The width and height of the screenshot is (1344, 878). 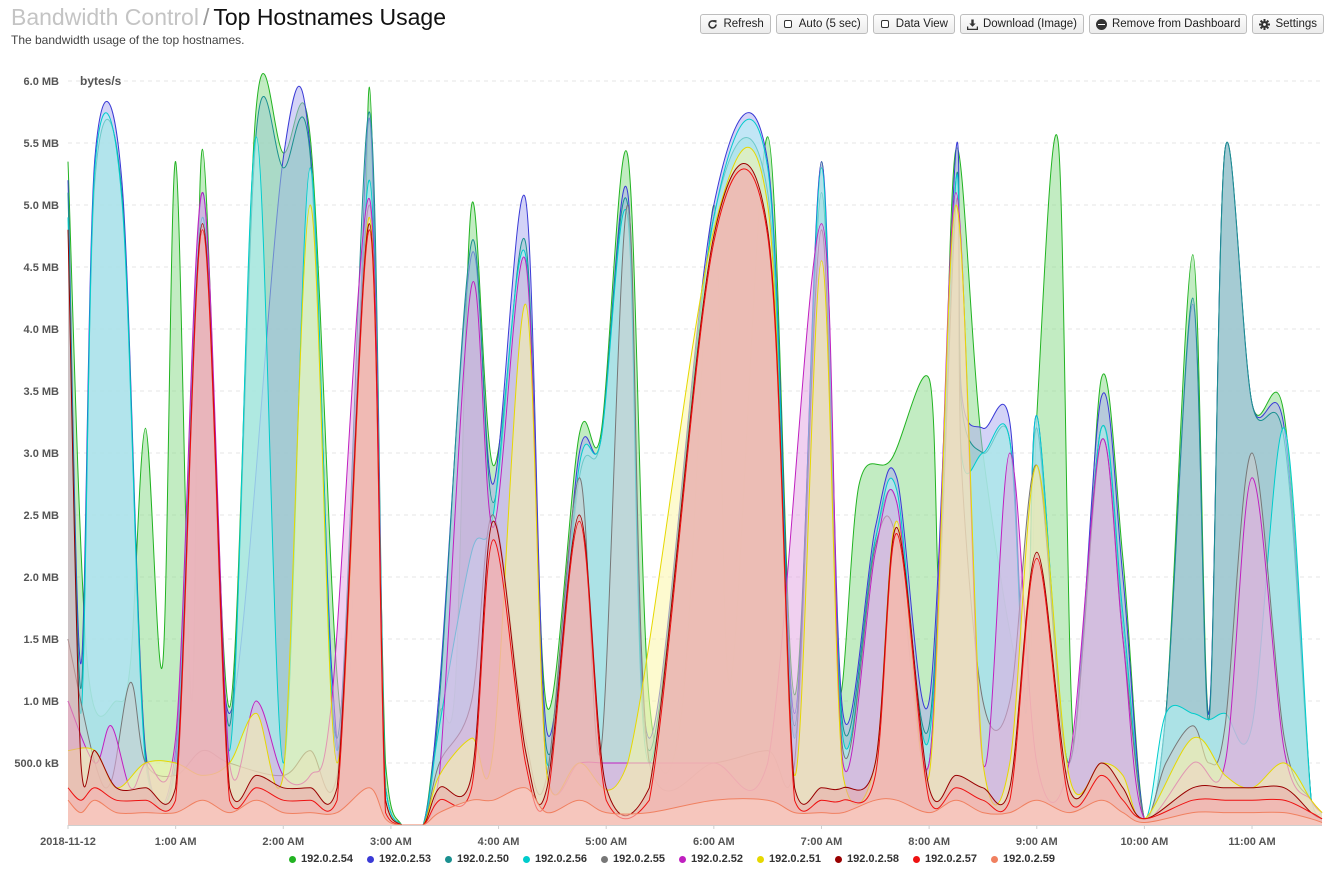 What do you see at coordinates (42, 454) in the screenshot?
I see `y-tick-label: 3.0 MB` at bounding box center [42, 454].